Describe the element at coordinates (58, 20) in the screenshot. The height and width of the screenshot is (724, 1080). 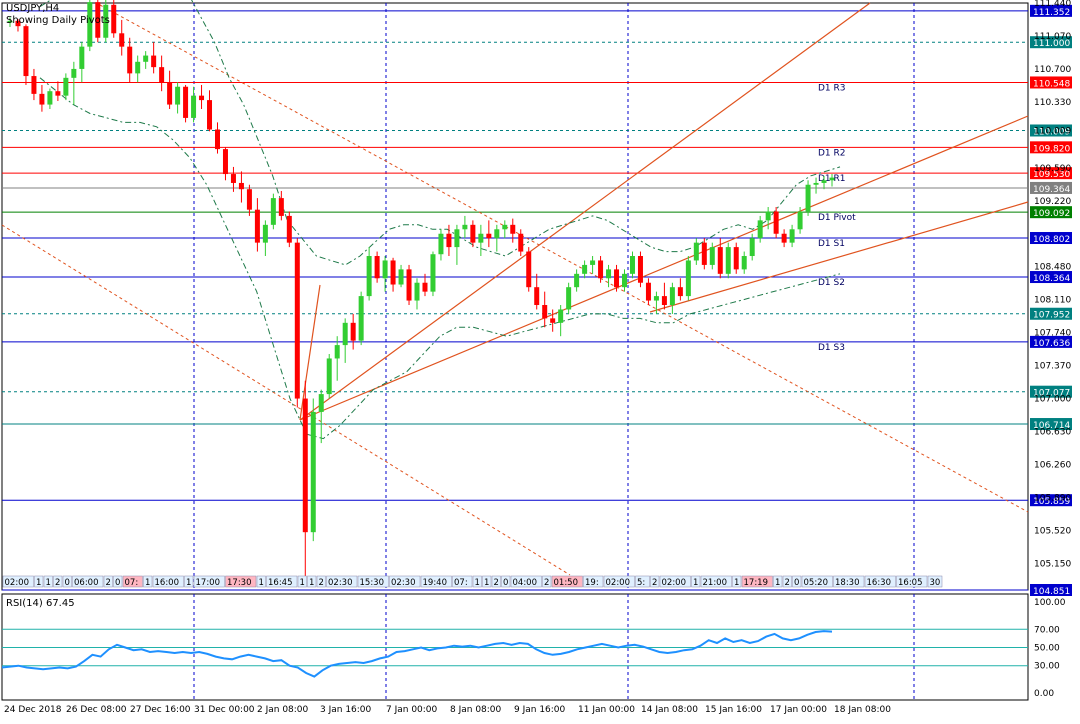
I see `pivots-subtitle: Showing Daily Pivots` at that location.